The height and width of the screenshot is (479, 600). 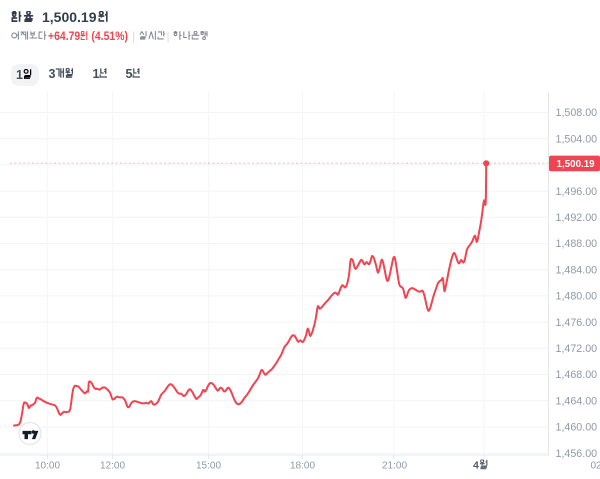 I want to click on svg-text: 1,480.00, so click(x=577, y=297).